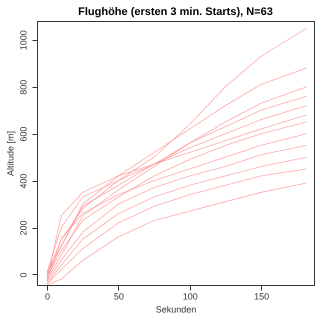 This screenshot has width=320, height=320. What do you see at coordinates (11, 153) in the screenshot?
I see `y-axis-title: Altitude [m]` at bounding box center [11, 153].